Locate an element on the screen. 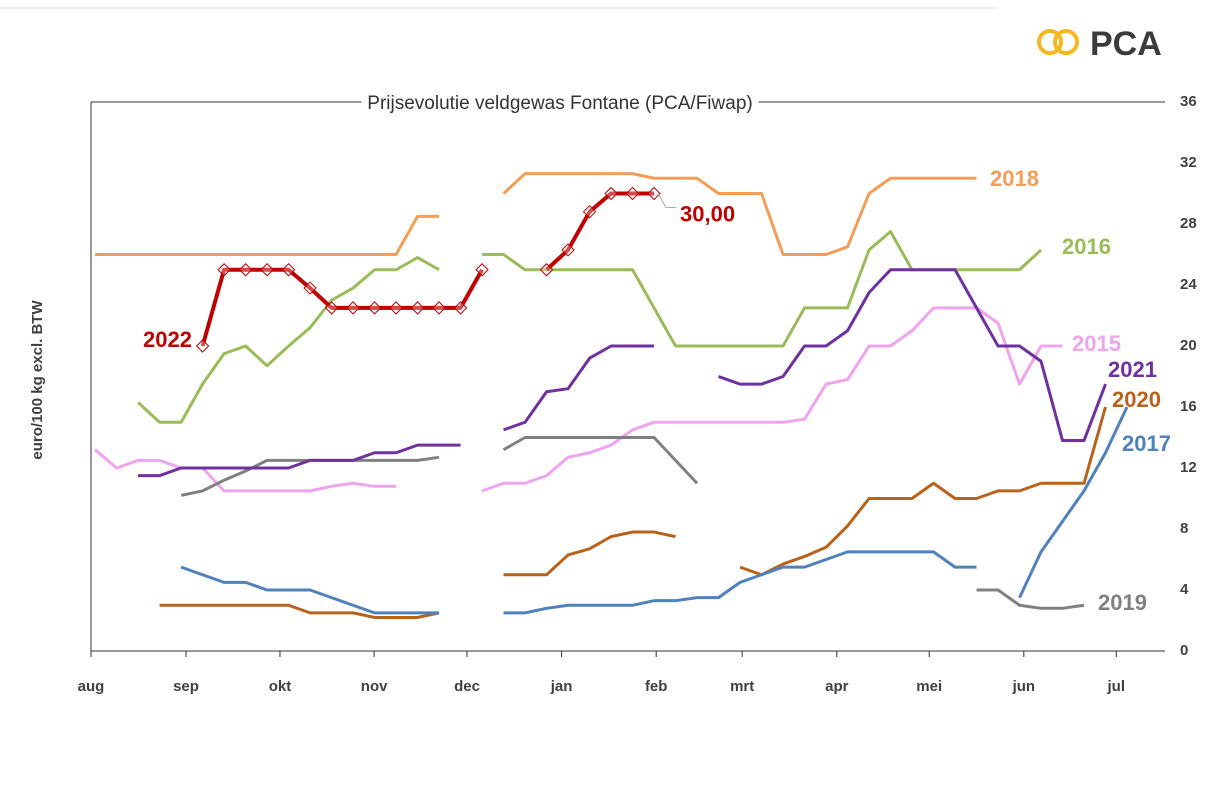  x-tick-label: jan is located at coordinates (561, 686).